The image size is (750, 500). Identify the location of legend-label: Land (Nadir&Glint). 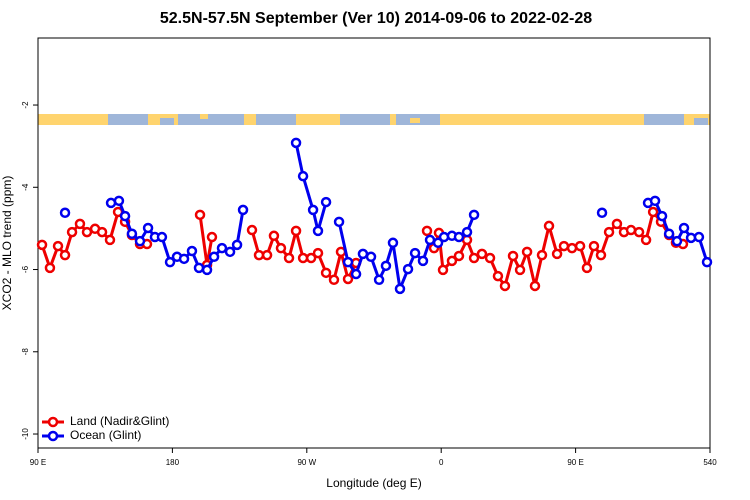
(119, 421).